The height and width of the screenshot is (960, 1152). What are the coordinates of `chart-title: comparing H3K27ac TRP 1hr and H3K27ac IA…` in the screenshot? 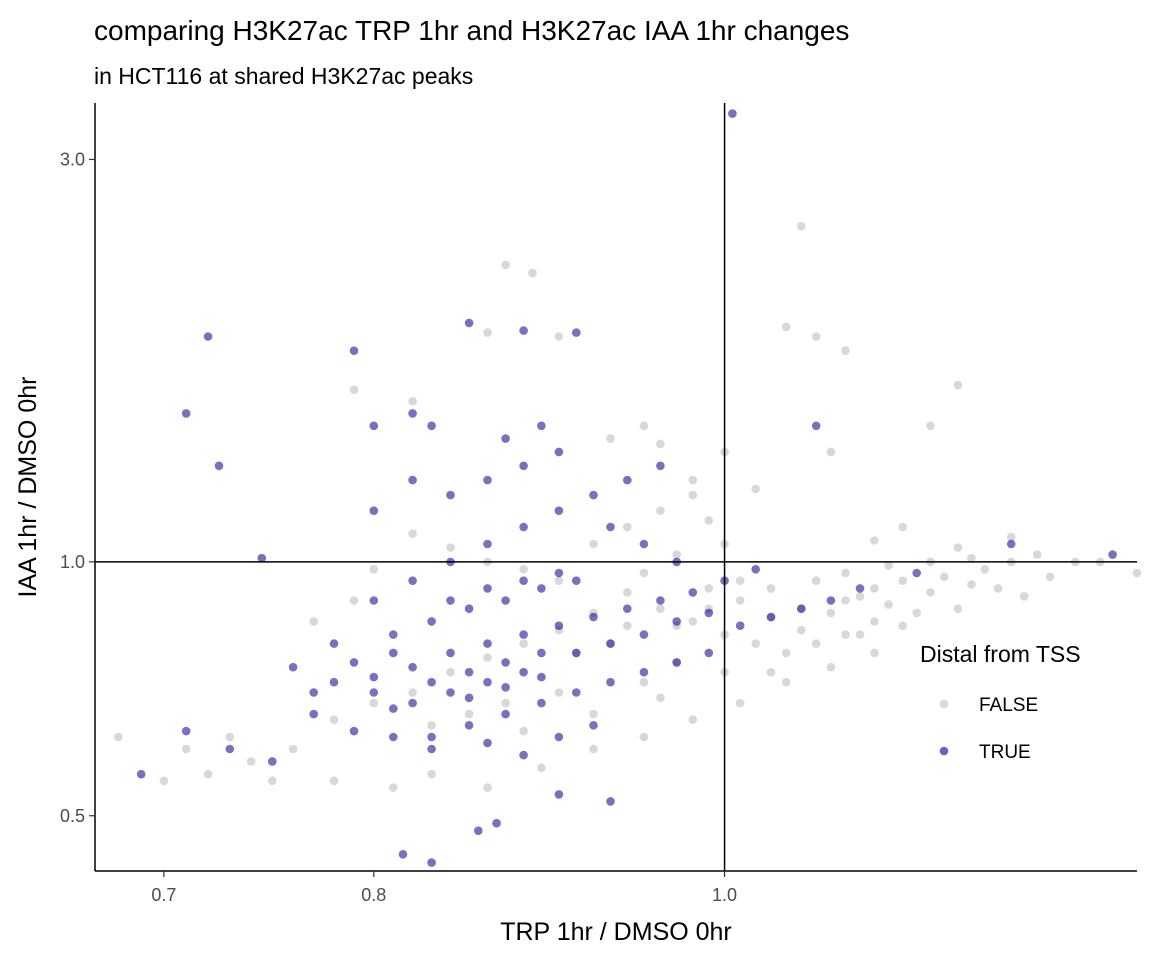 It's located at (471, 30).